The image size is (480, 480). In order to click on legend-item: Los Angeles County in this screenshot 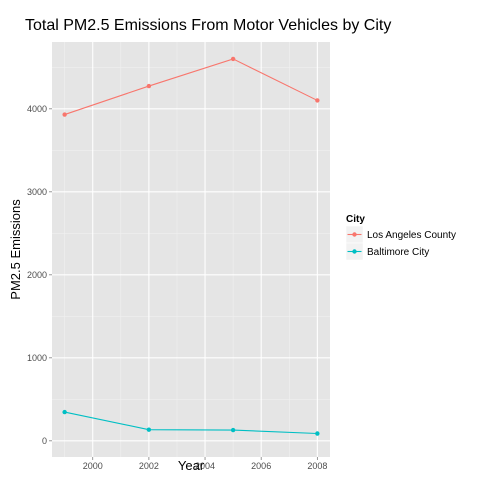, I will do `click(400, 234)`.